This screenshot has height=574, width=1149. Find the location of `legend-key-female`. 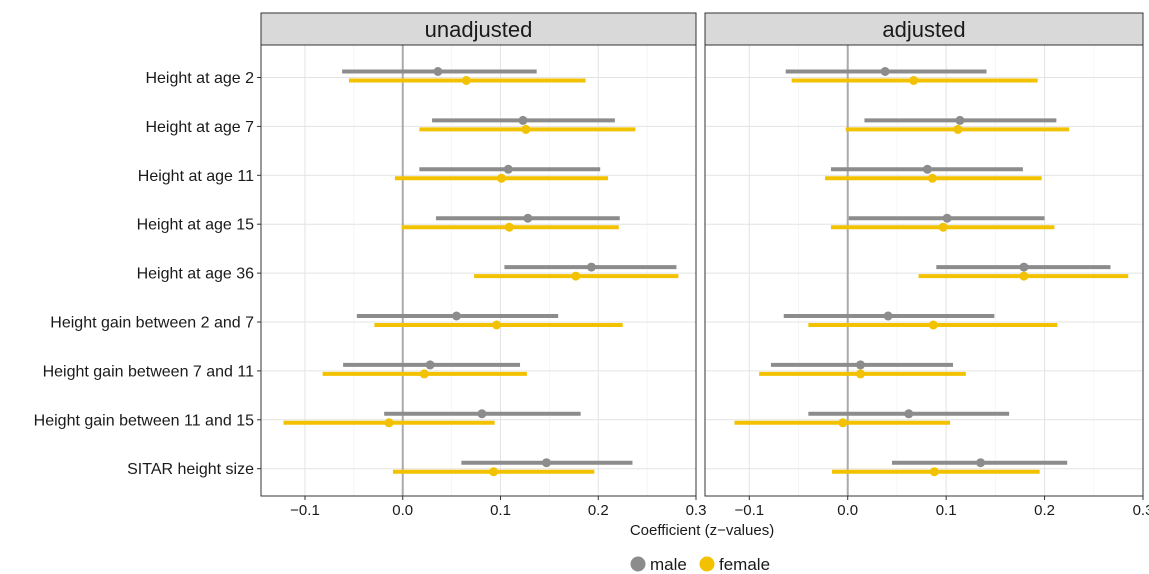

legend-key-female is located at coordinates (707, 564).